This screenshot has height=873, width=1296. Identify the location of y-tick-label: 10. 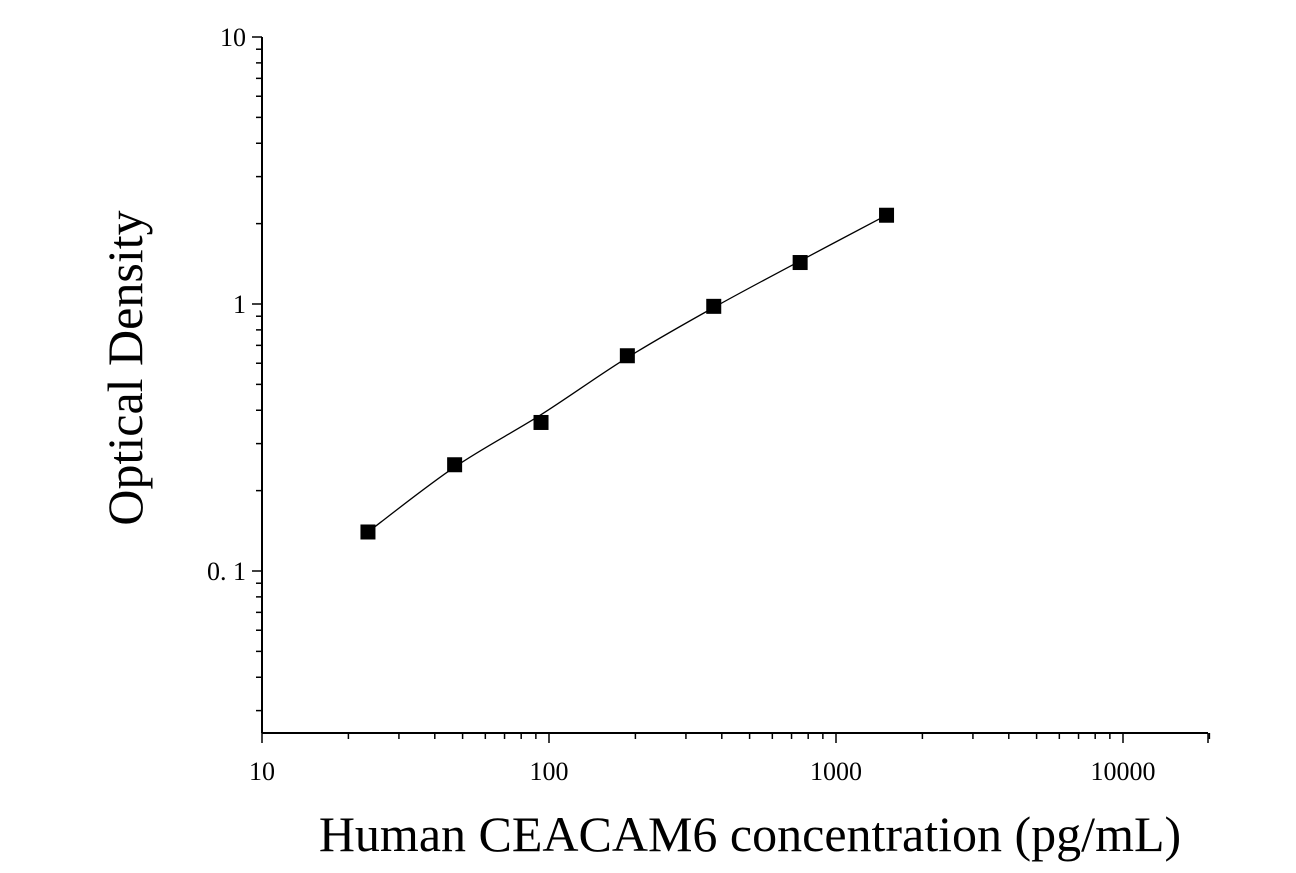
(233, 37).